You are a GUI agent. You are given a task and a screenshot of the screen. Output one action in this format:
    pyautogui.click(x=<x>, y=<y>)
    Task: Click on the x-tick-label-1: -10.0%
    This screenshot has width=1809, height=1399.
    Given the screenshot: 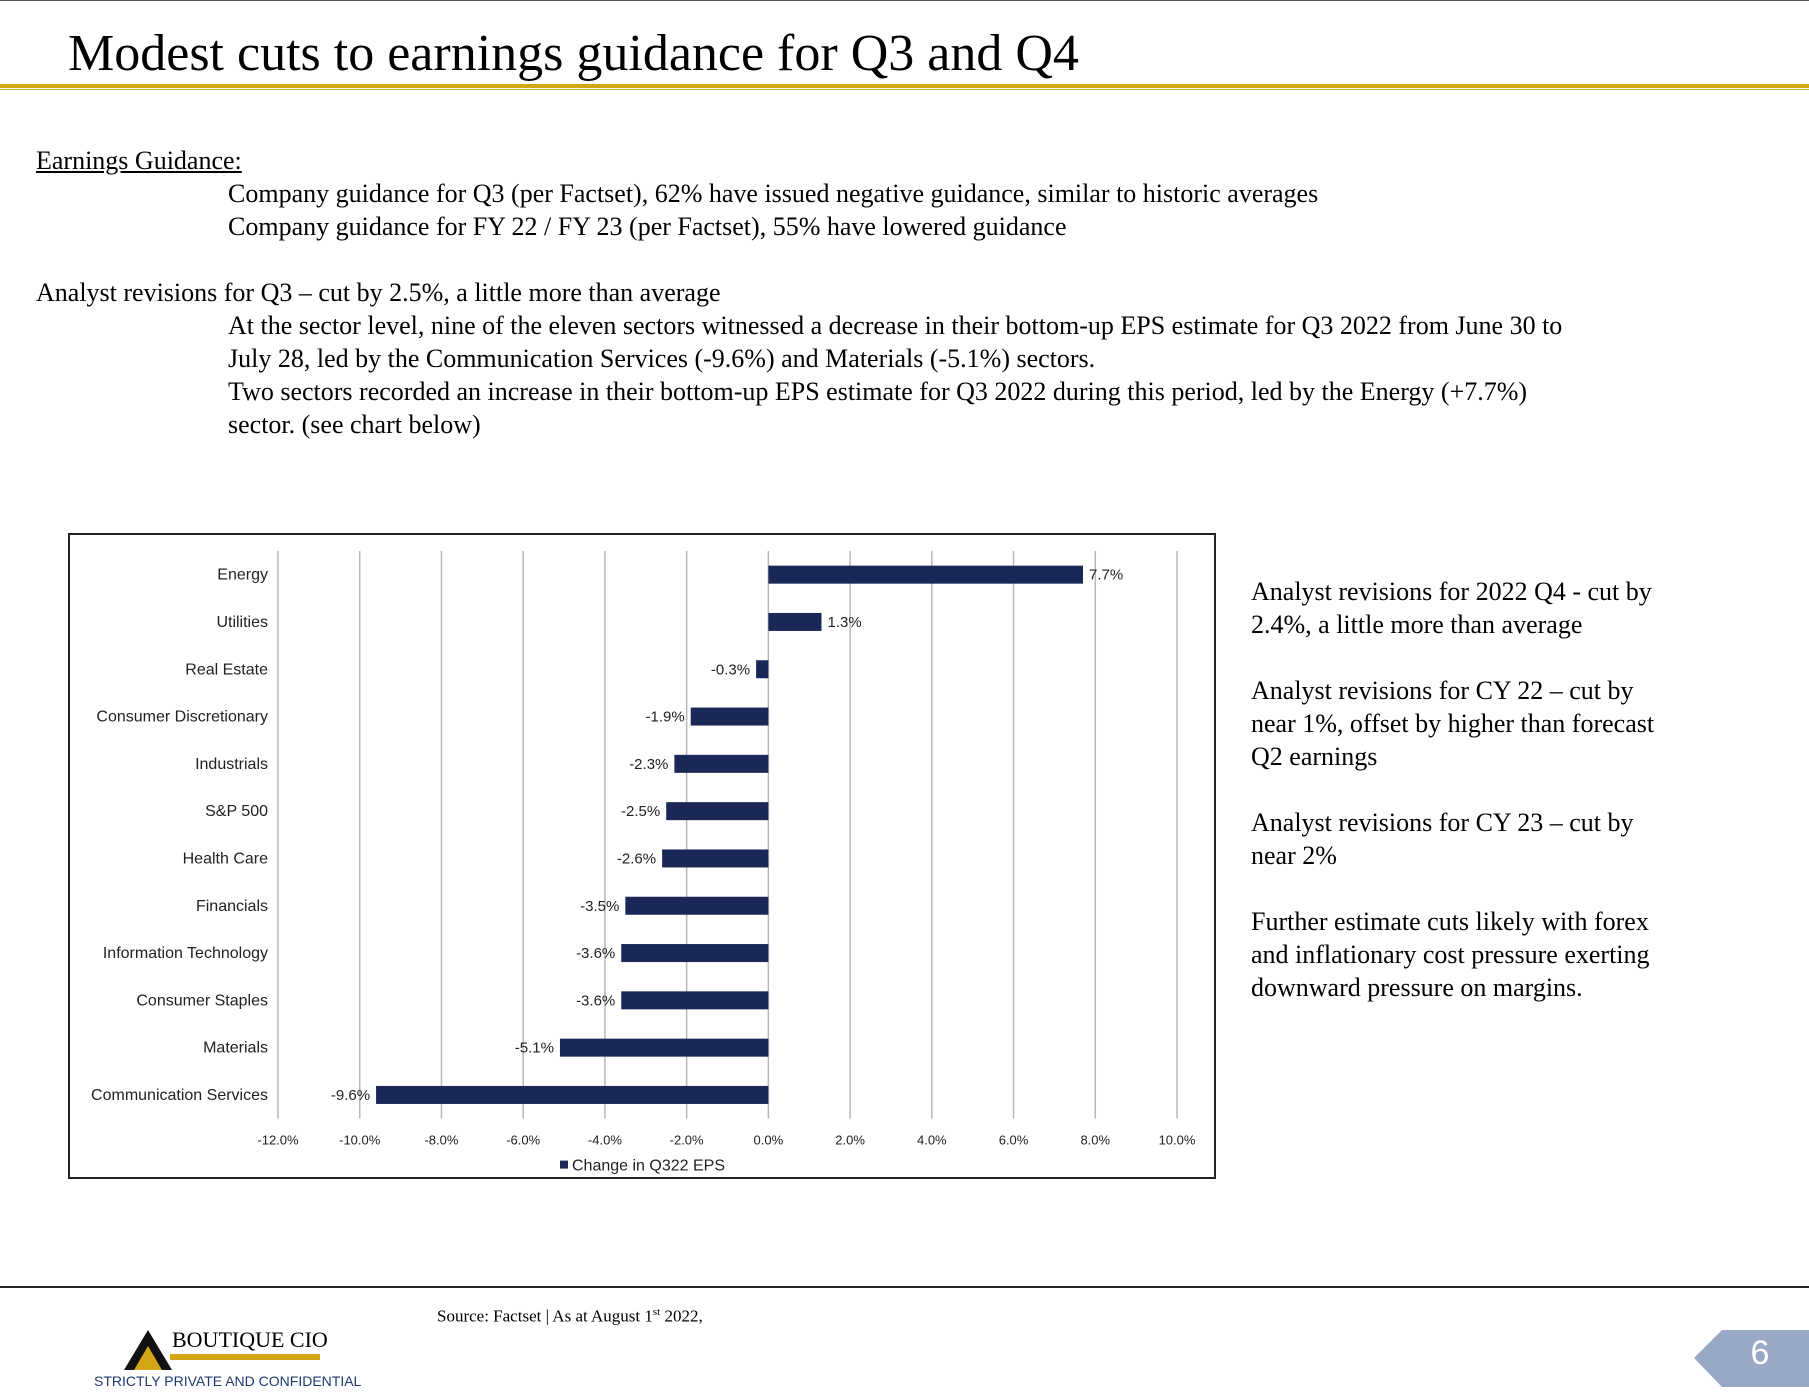 What is the action you would take?
    pyautogui.click(x=360, y=1140)
    